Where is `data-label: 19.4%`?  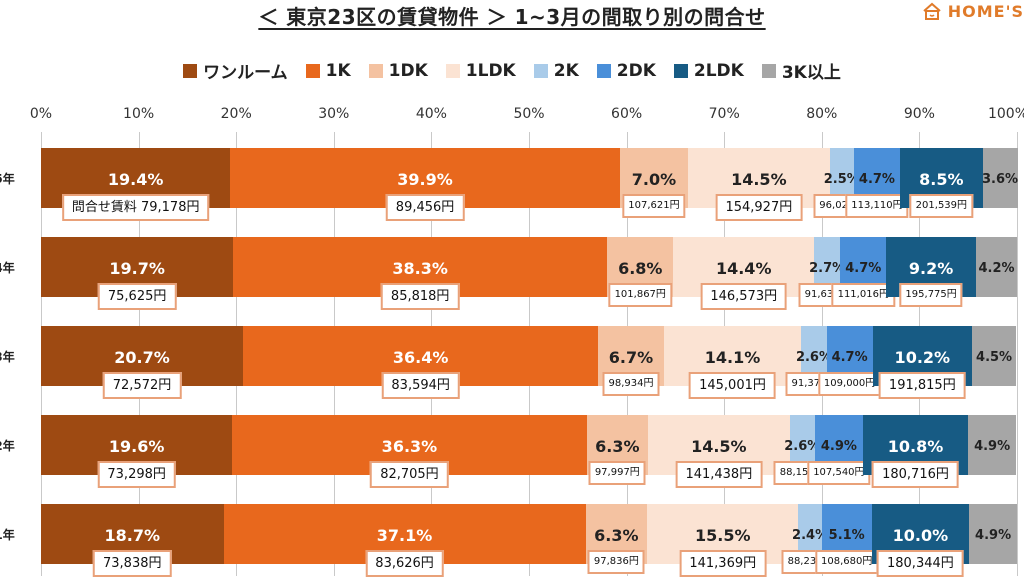
data-label: 19.4% is located at coordinates (135, 179).